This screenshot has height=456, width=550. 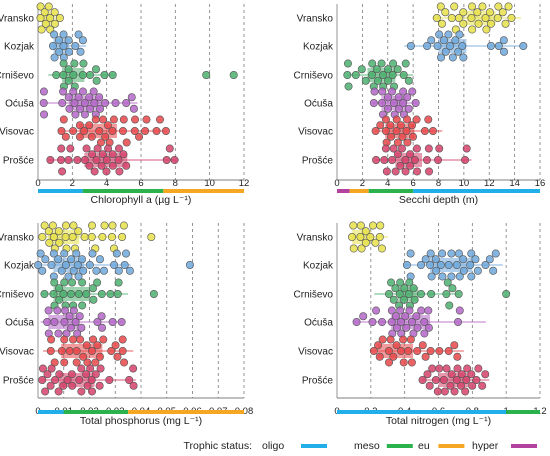 What do you see at coordinates (19, 104) in the screenshot?
I see `row-label: Oćuša` at bounding box center [19, 104].